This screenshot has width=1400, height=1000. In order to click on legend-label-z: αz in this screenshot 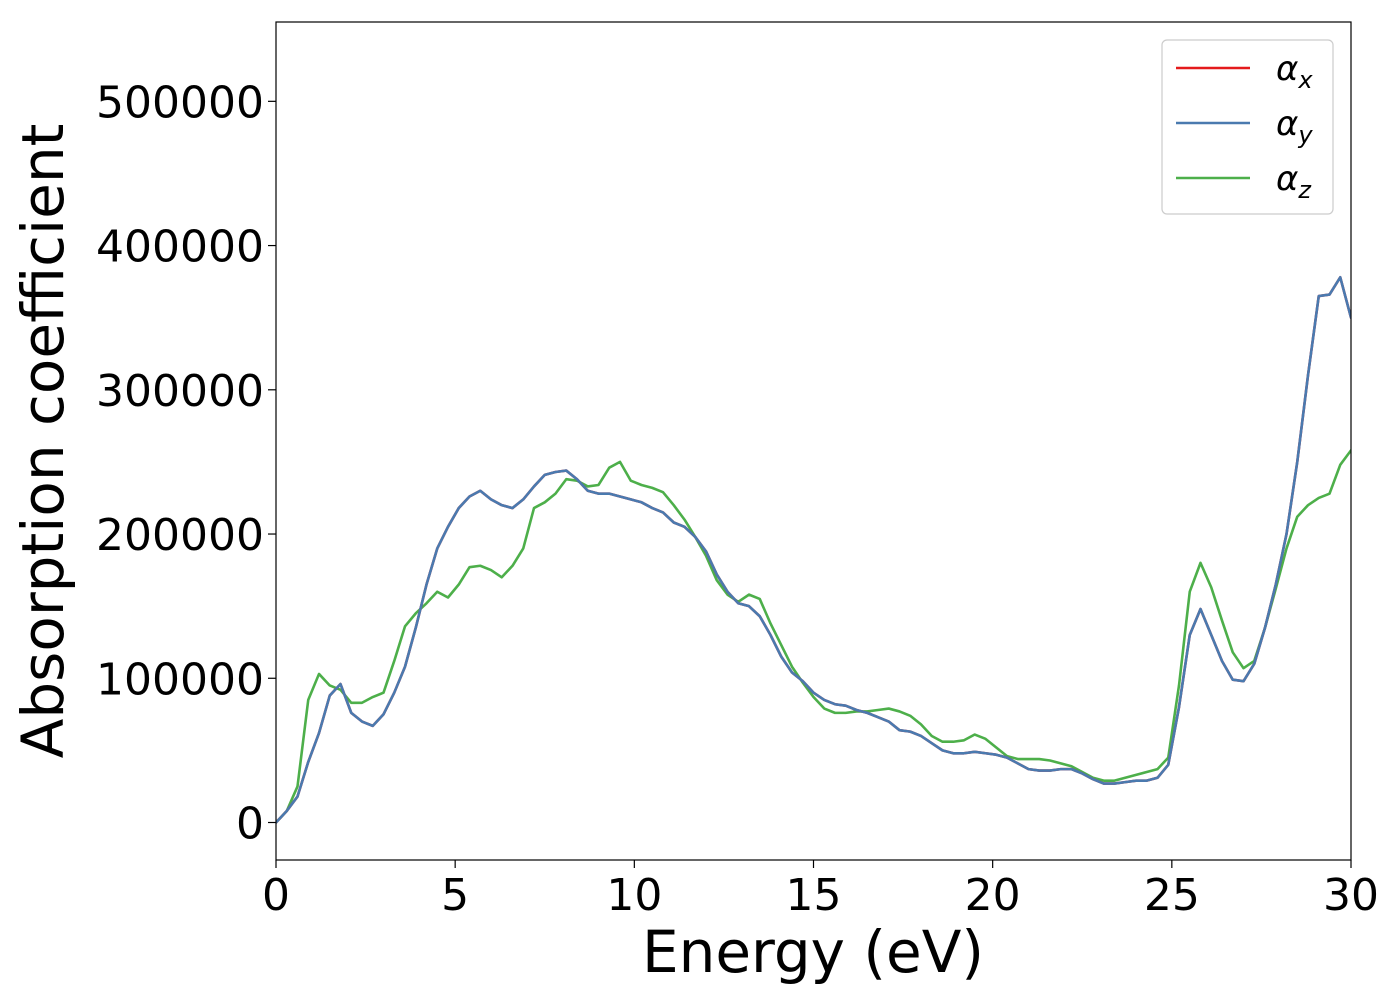, I will do `click(1294, 181)`.